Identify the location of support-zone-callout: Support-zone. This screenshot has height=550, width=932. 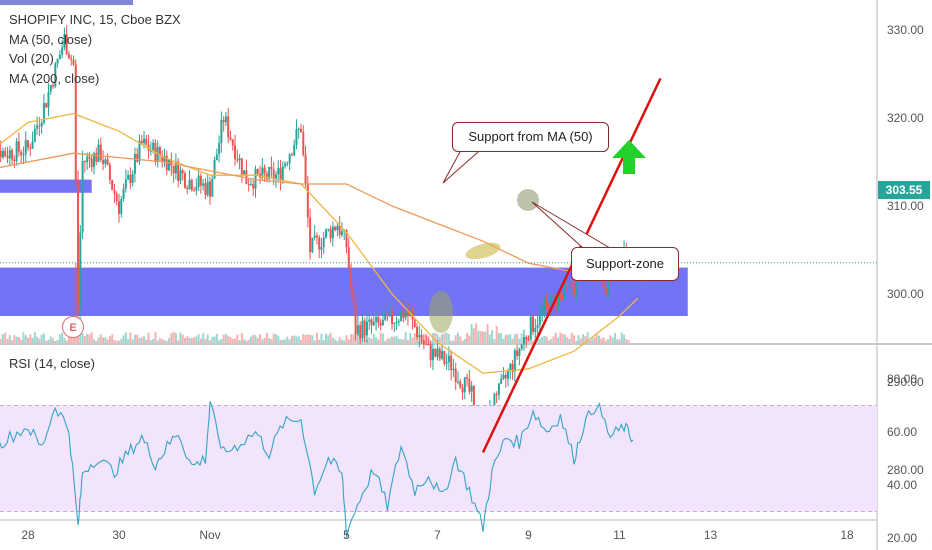
(625, 264).